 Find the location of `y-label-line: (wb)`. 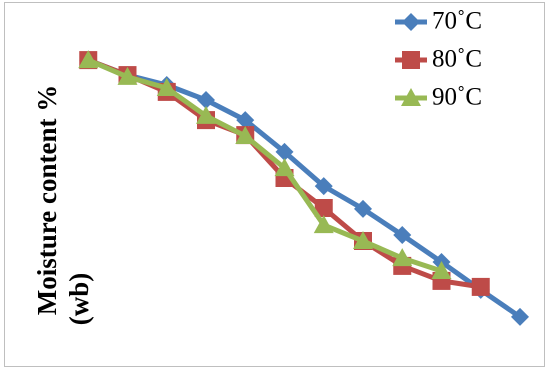

y-label-line: (wb) is located at coordinates (79, 299).